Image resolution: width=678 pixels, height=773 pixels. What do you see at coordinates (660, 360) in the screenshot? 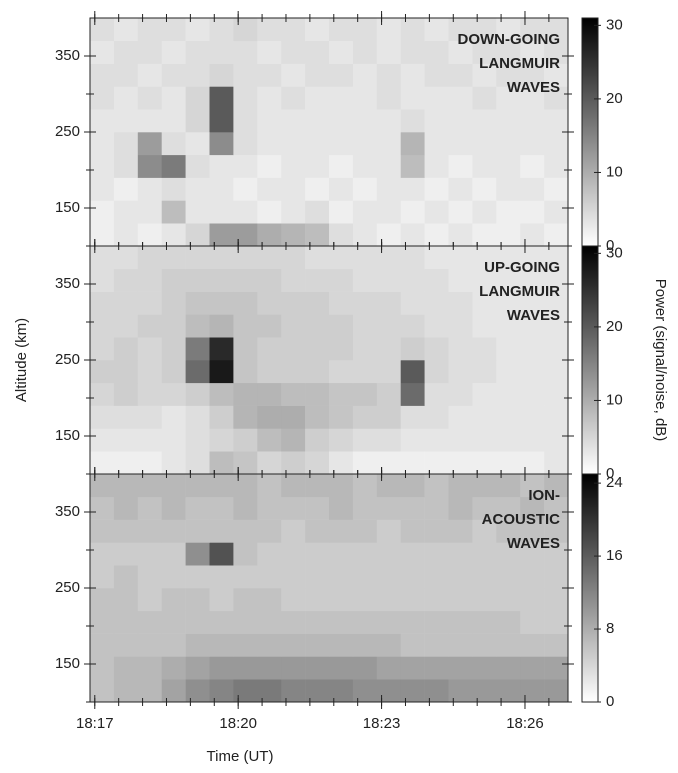
I see `colorbar-label: Power (signal/noise, dB)` at bounding box center [660, 360].